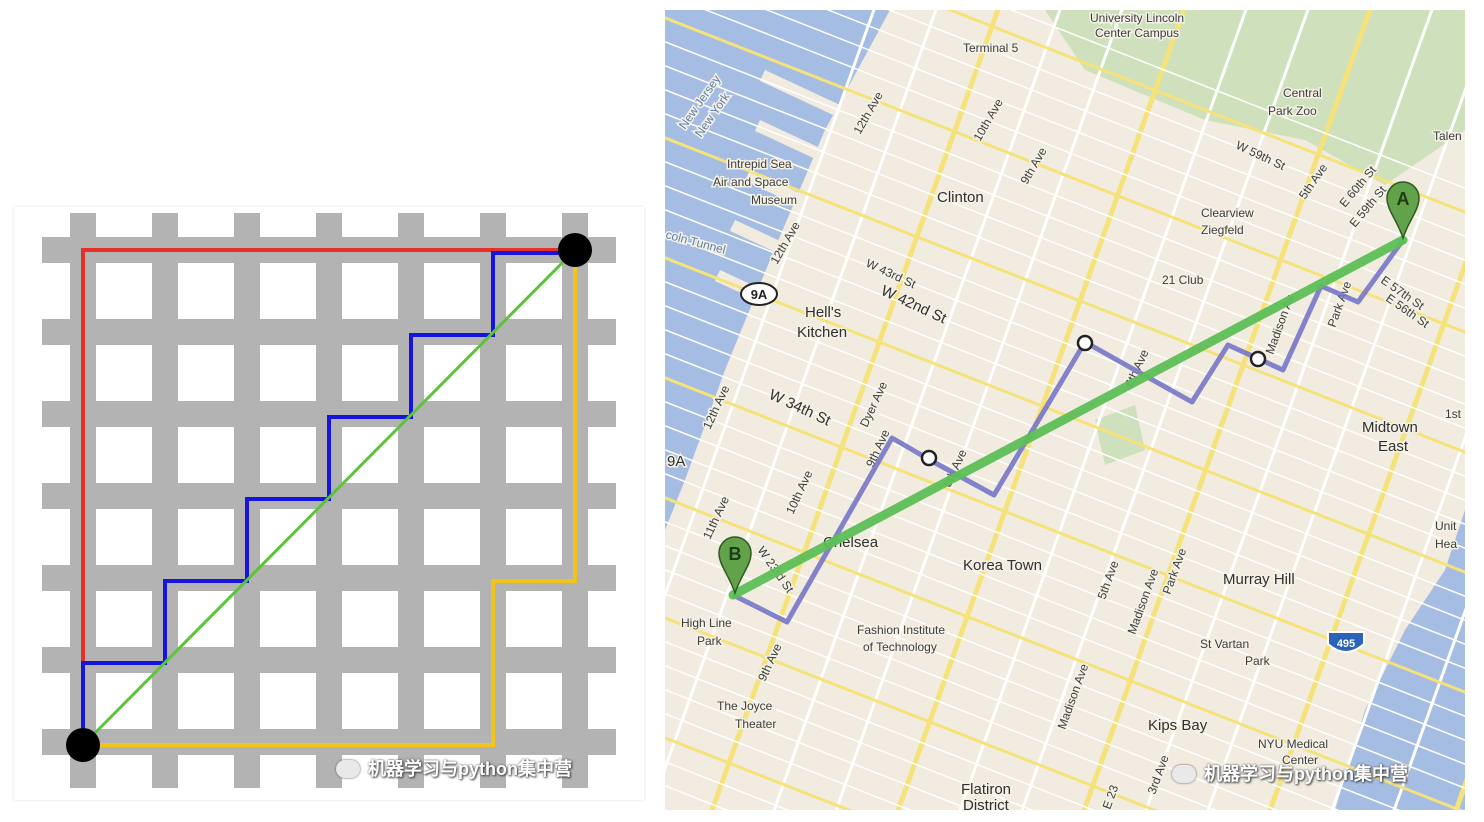 Image resolution: width=1484 pixels, height=822 pixels. I want to click on grid-watermark-text: 机器学习与python集中营, so click(470, 769).